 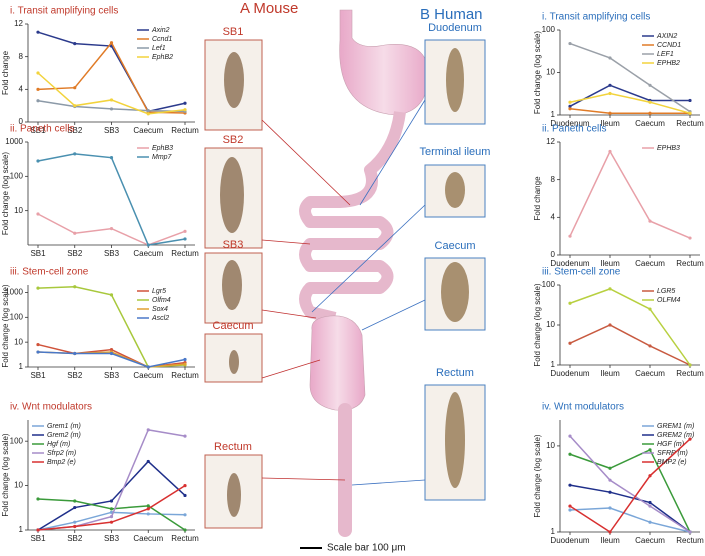 I want to click on legend-label: Bmp2 (e), so click(x=61, y=462).